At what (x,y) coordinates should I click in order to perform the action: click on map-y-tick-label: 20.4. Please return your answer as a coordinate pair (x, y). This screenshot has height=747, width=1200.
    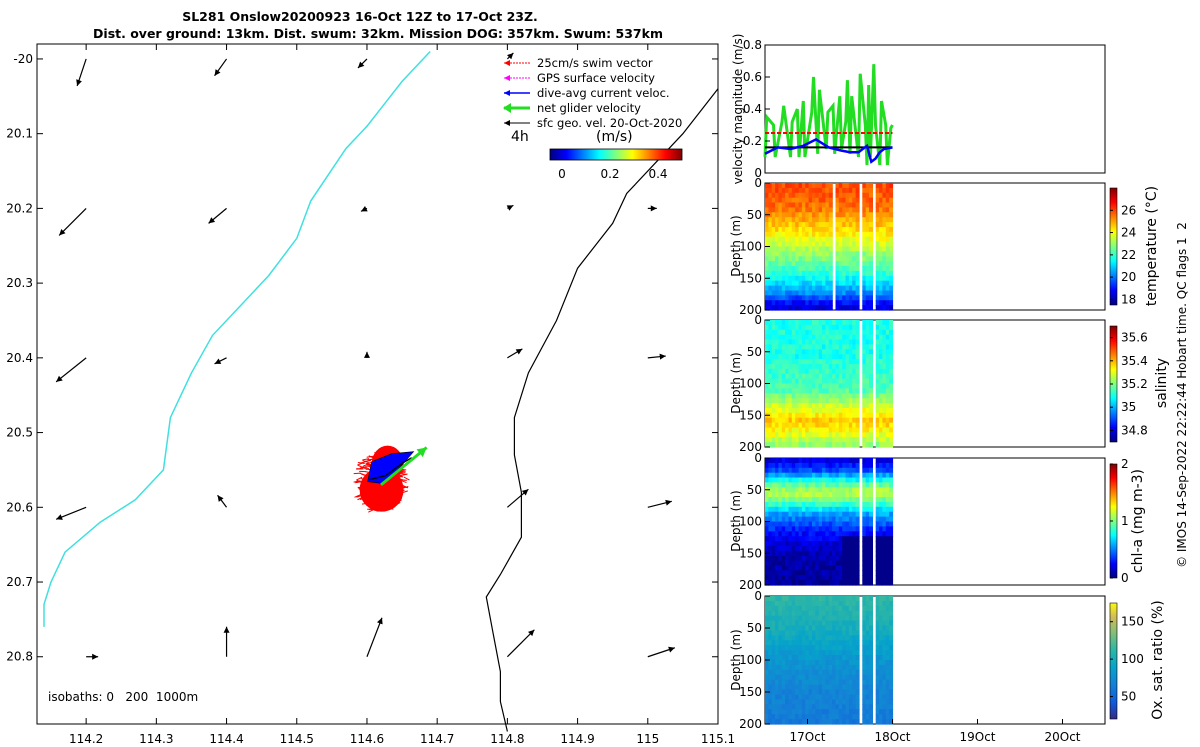
    Looking at the image, I should click on (19, 358).